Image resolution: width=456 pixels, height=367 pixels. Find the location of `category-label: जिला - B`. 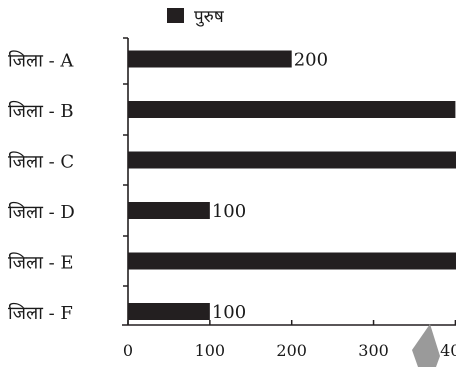

category-label: जिला - B is located at coordinates (41, 111).